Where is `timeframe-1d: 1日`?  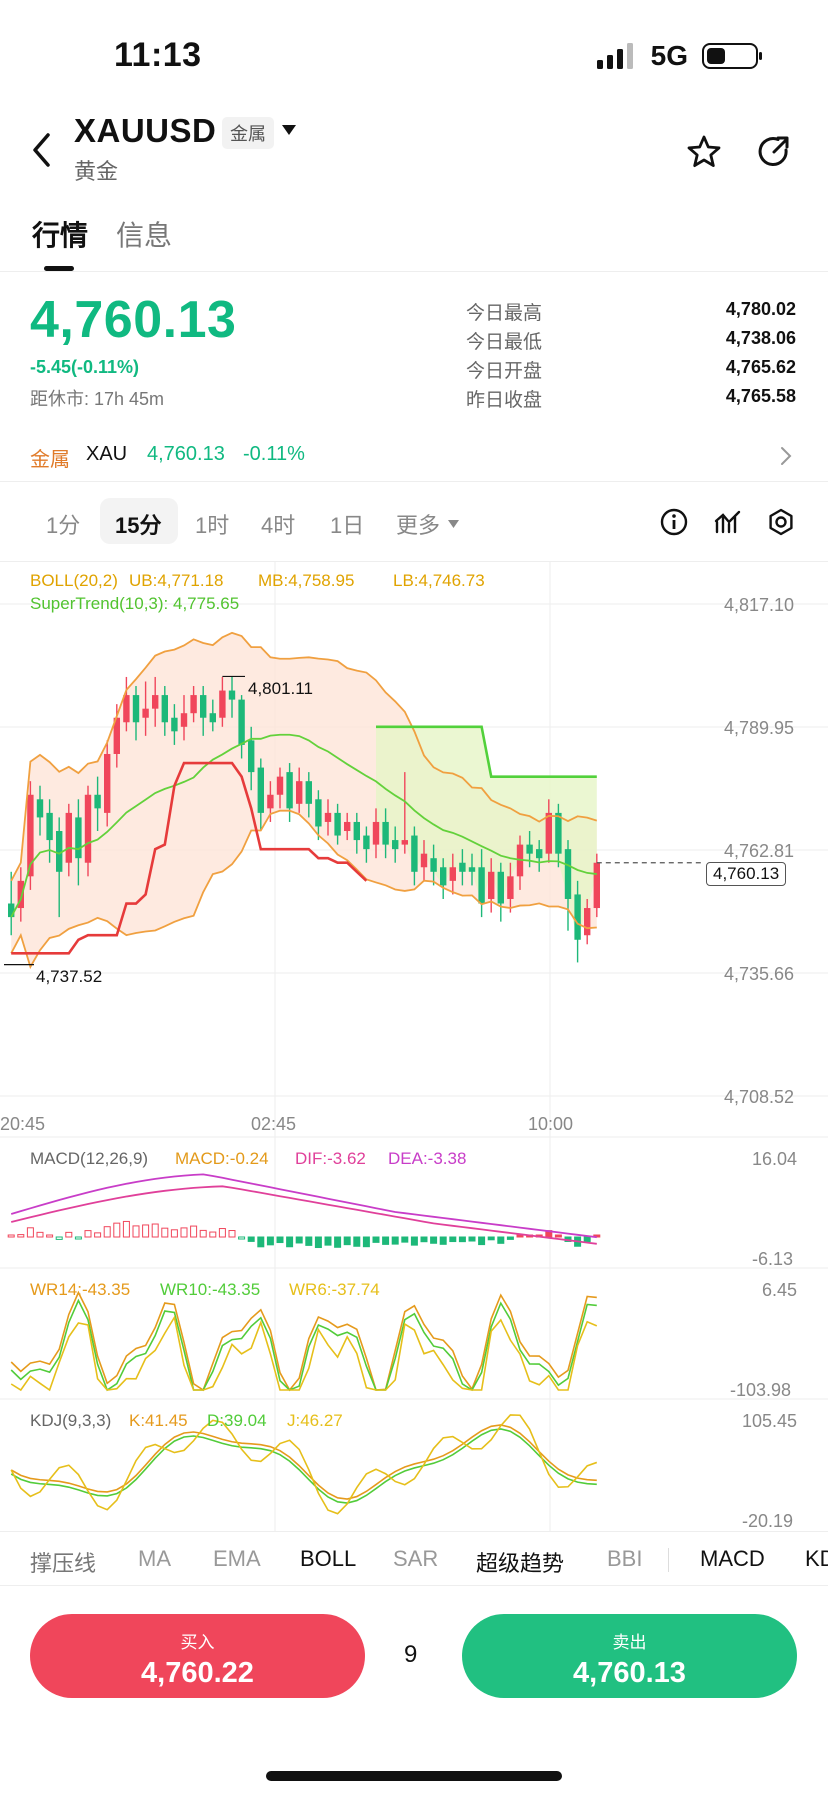
timeframe-1d: 1日 is located at coordinates (347, 525).